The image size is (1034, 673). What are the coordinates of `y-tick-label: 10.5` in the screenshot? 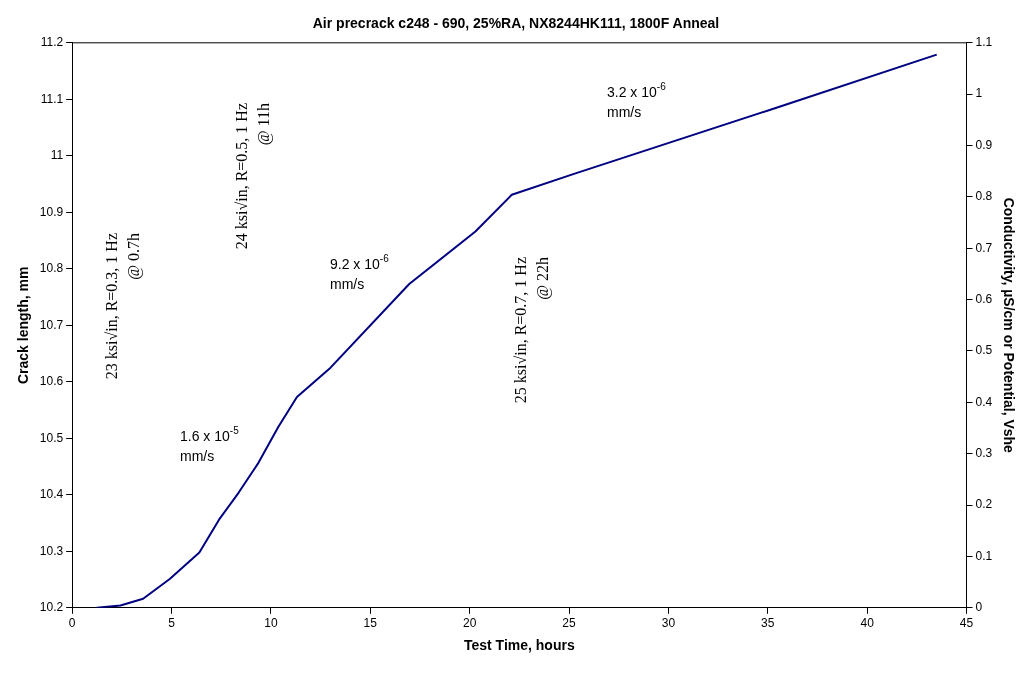 It's located at (51, 437).